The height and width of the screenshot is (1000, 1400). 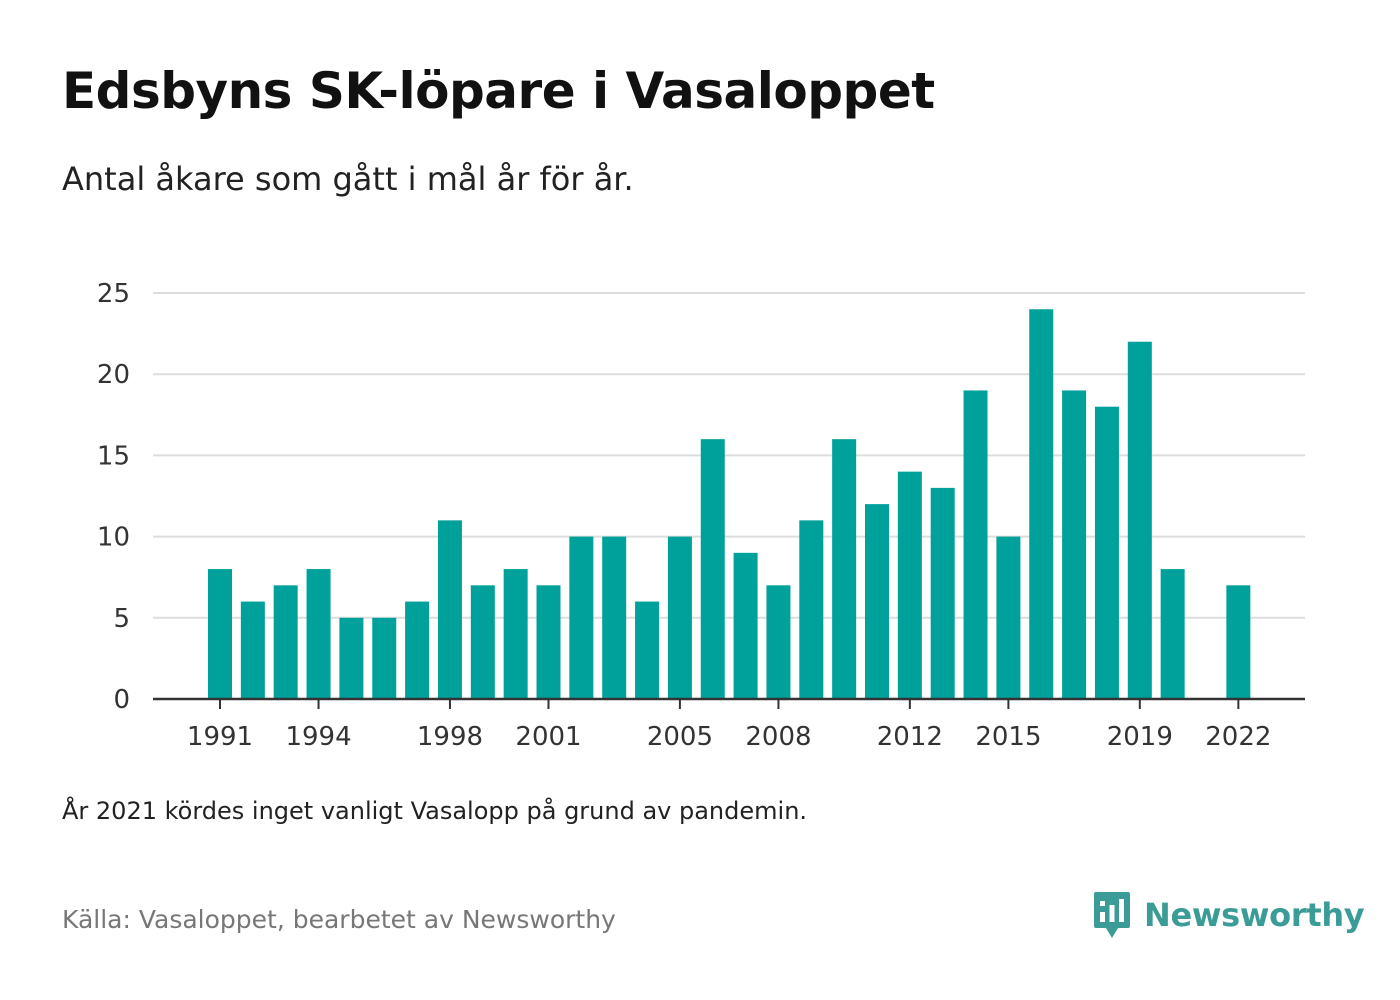 What do you see at coordinates (729, 725) in the screenshot?
I see `x-axis-ticks: 1991 1994 1998 2001 2005 2008 2012 2015 2019 2022` at bounding box center [729, 725].